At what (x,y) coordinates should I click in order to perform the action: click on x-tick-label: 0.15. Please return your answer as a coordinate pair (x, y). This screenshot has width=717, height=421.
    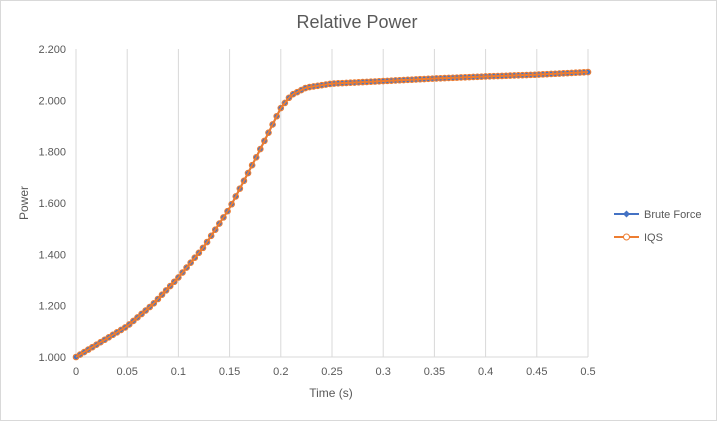
    Looking at the image, I should click on (229, 372).